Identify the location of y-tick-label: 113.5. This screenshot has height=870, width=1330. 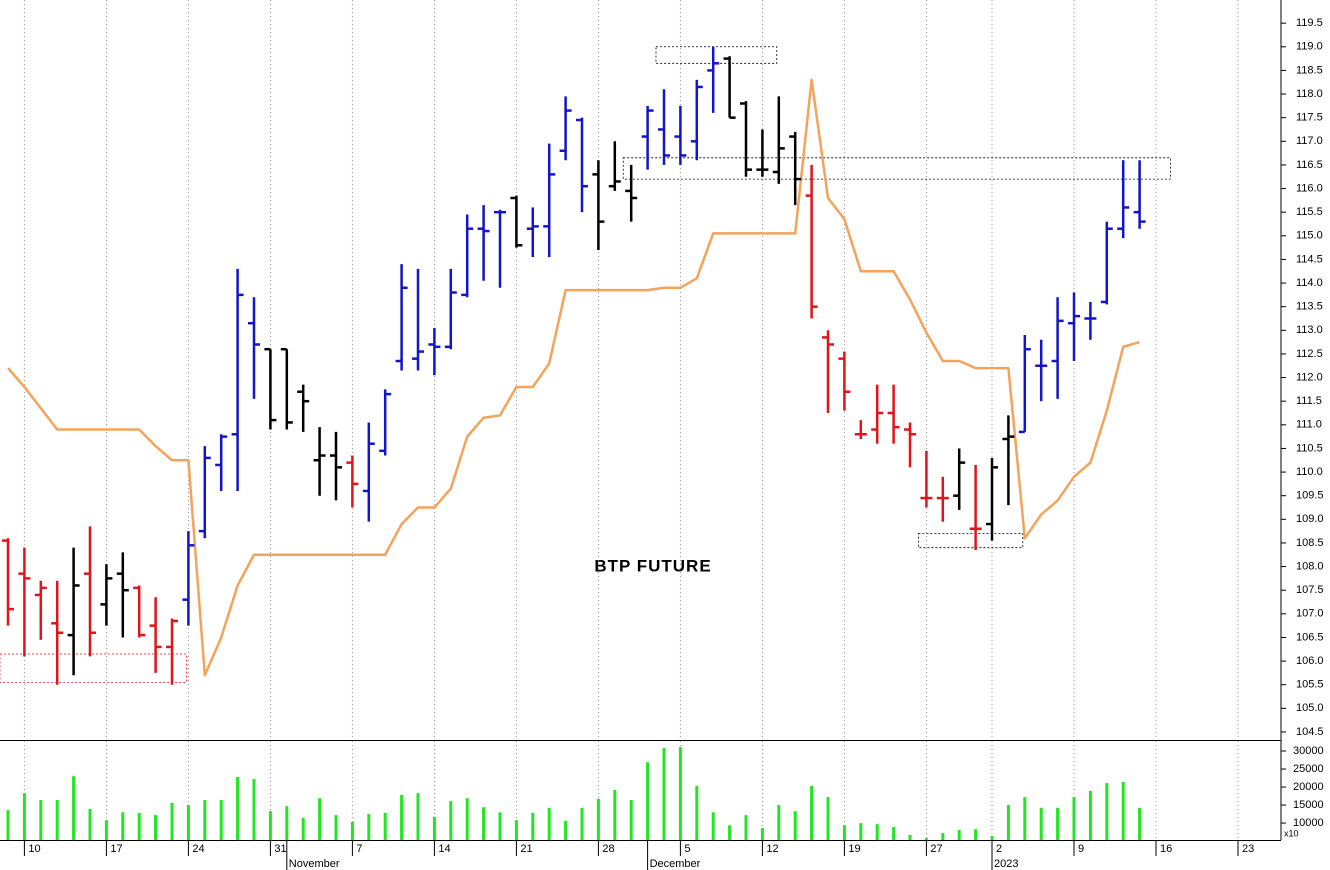
(1309, 307).